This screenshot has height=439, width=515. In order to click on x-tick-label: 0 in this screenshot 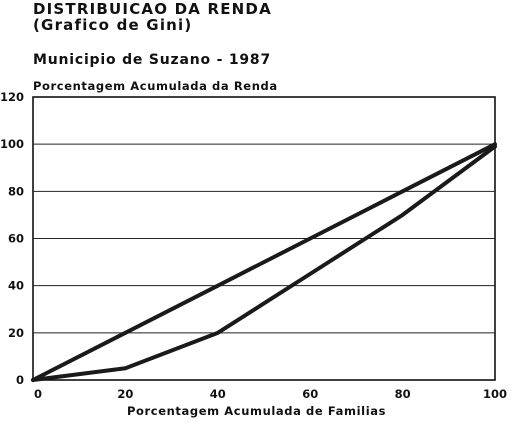, I will do `click(38, 394)`.